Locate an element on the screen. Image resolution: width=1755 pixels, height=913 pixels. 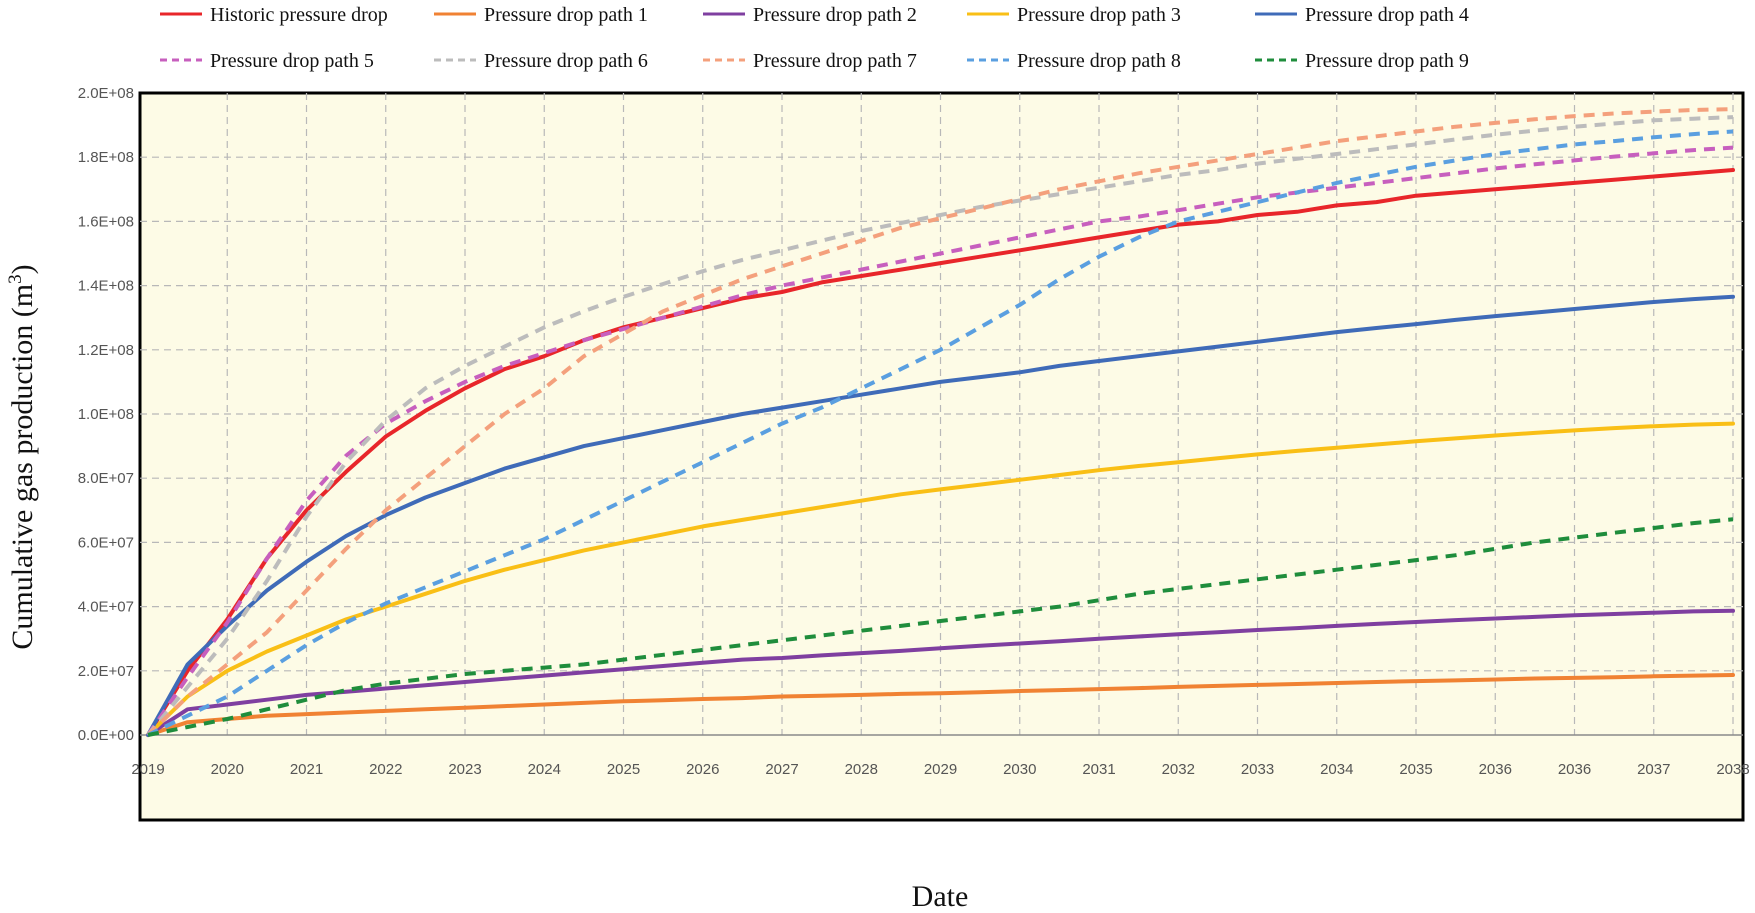
x-tick-label: 2021 is located at coordinates (306, 769).